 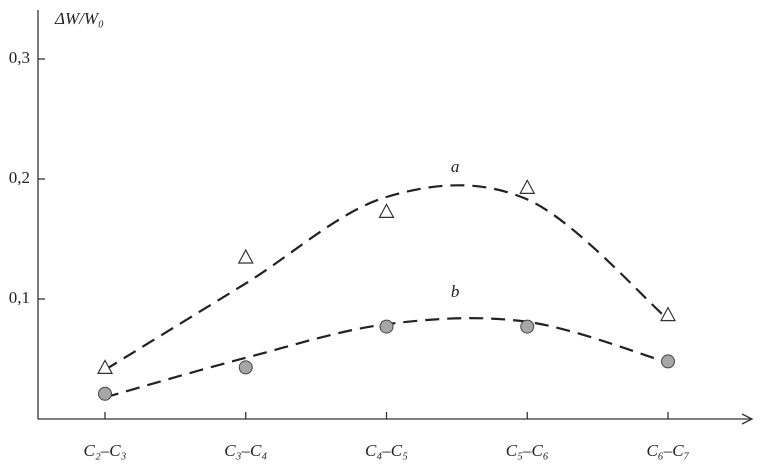 What do you see at coordinates (668, 450) in the screenshot?
I see `x-tick-label: C₆–C₇` at bounding box center [668, 450].